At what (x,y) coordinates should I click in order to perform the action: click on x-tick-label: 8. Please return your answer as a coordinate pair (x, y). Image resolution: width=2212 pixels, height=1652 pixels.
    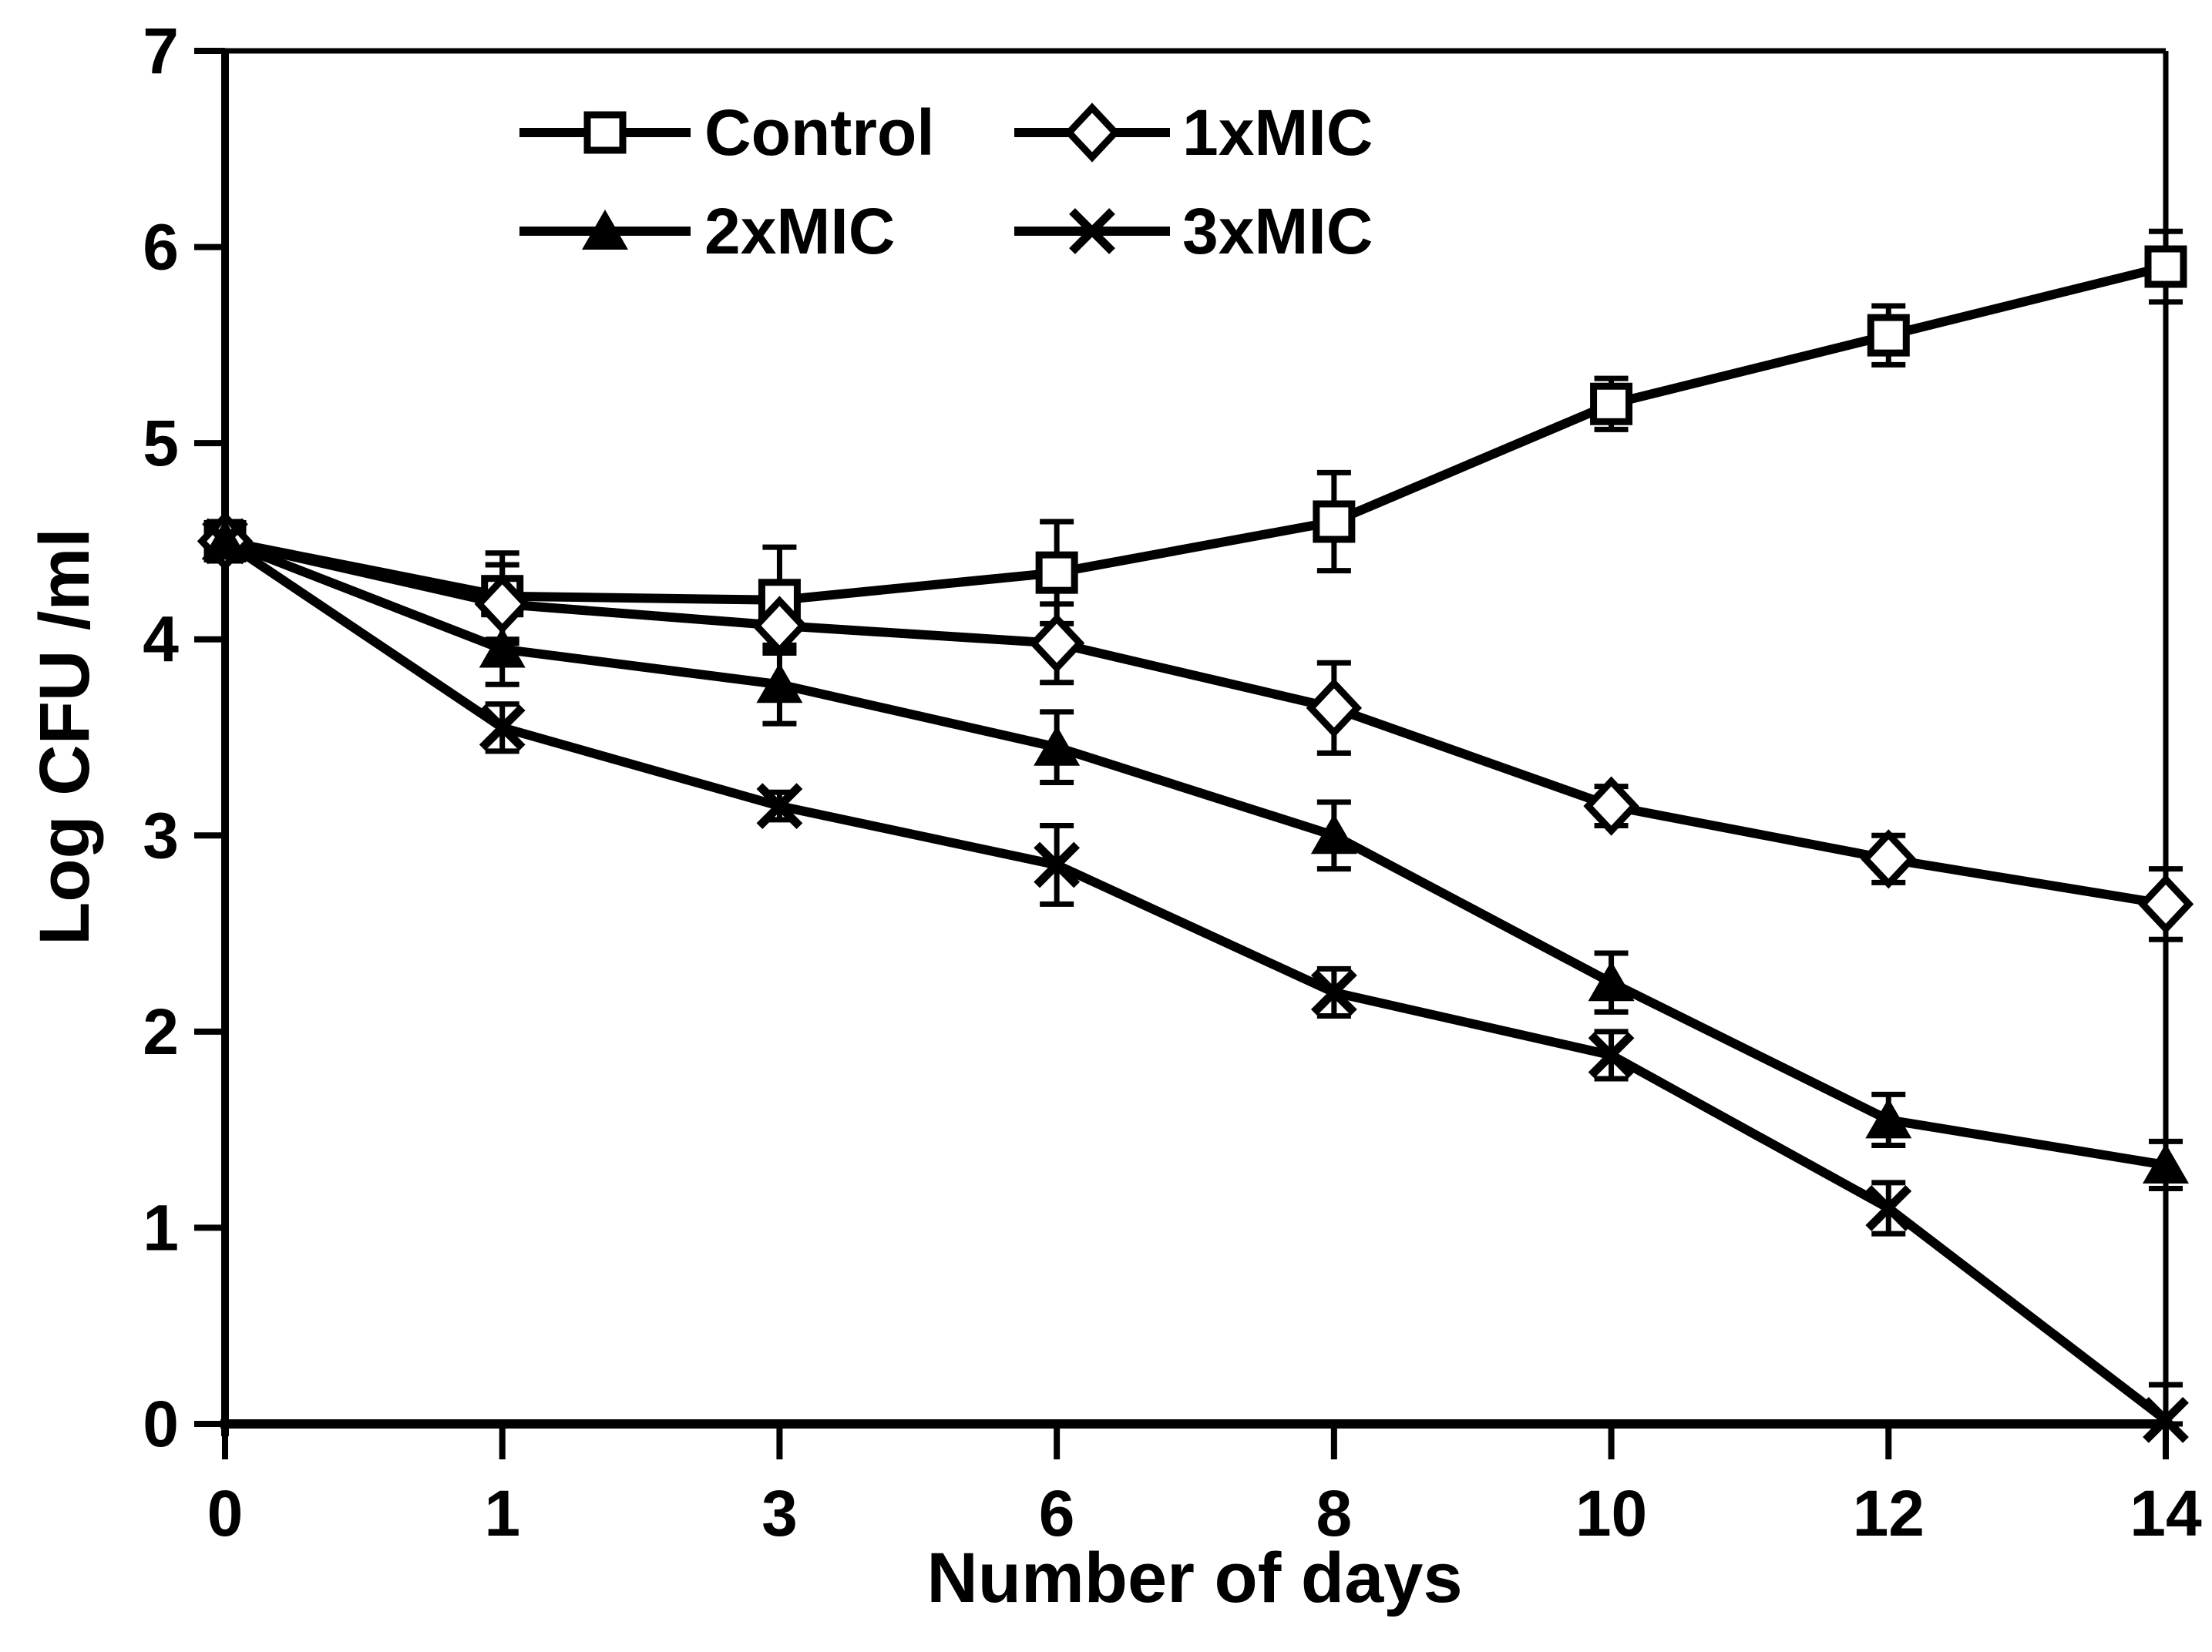
    Looking at the image, I should click on (1334, 1513).